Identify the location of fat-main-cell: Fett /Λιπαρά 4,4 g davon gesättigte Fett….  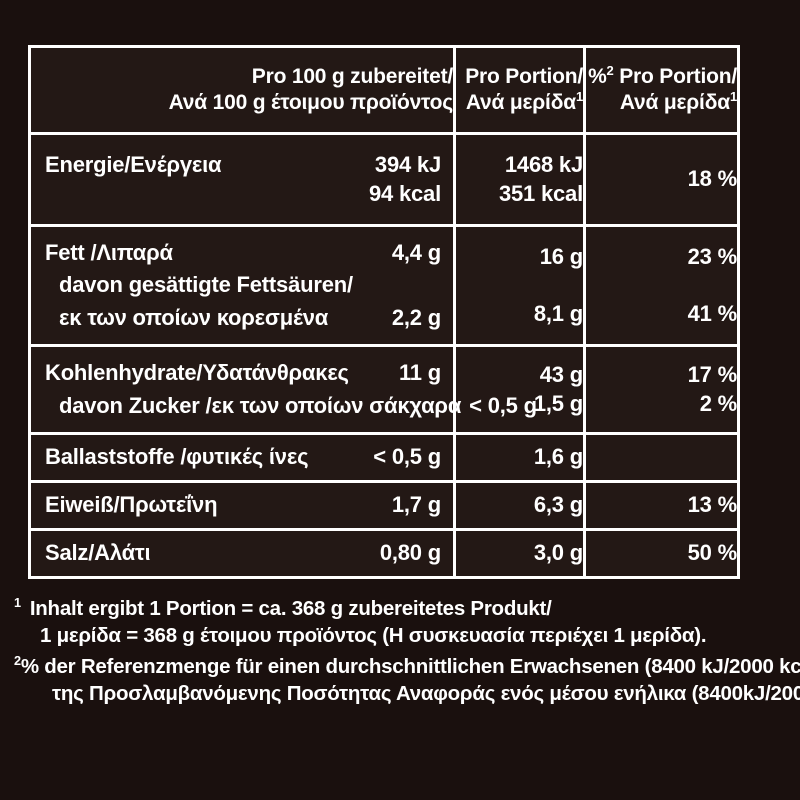
(242, 287).